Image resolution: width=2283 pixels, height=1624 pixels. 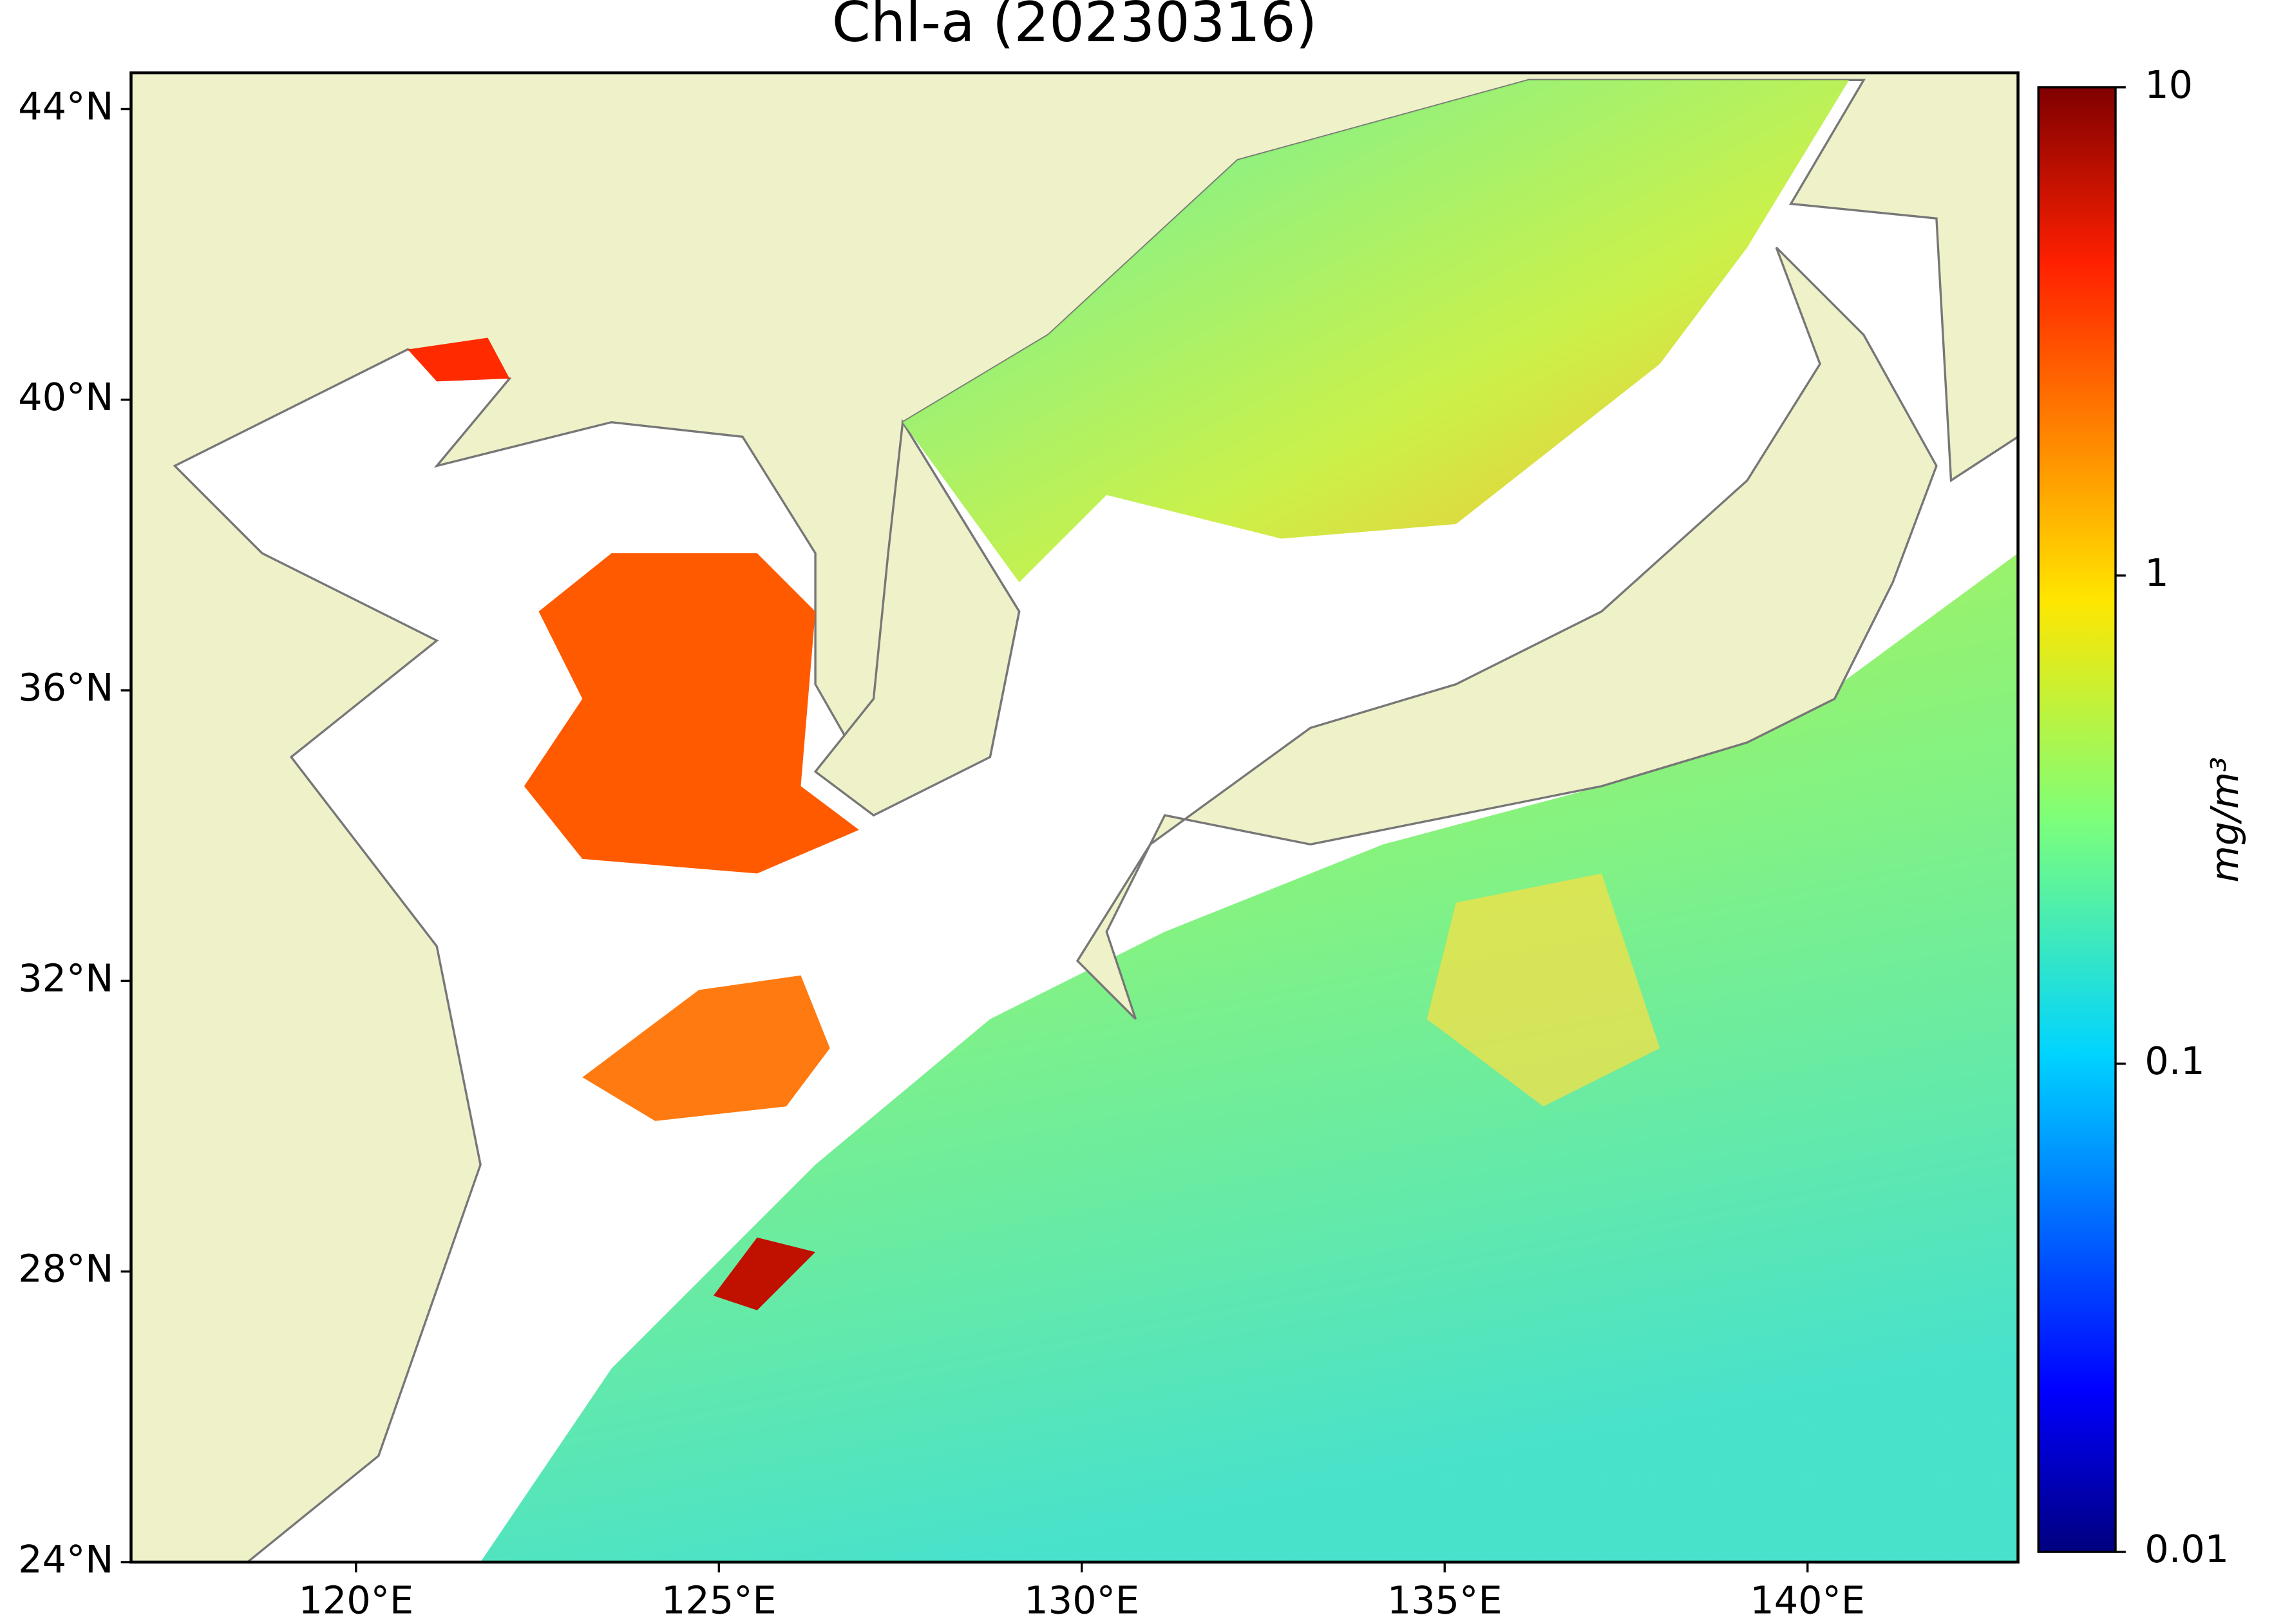 I want to click on y-tick-label: 24°N, so click(x=65, y=1559).